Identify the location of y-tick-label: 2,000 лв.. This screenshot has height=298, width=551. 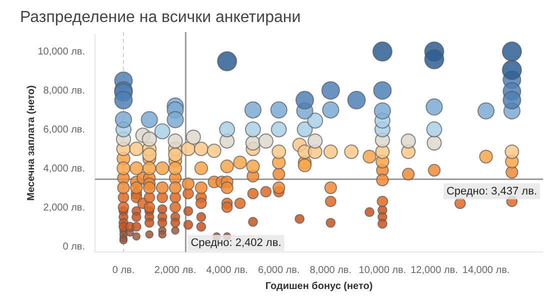
(64, 208).